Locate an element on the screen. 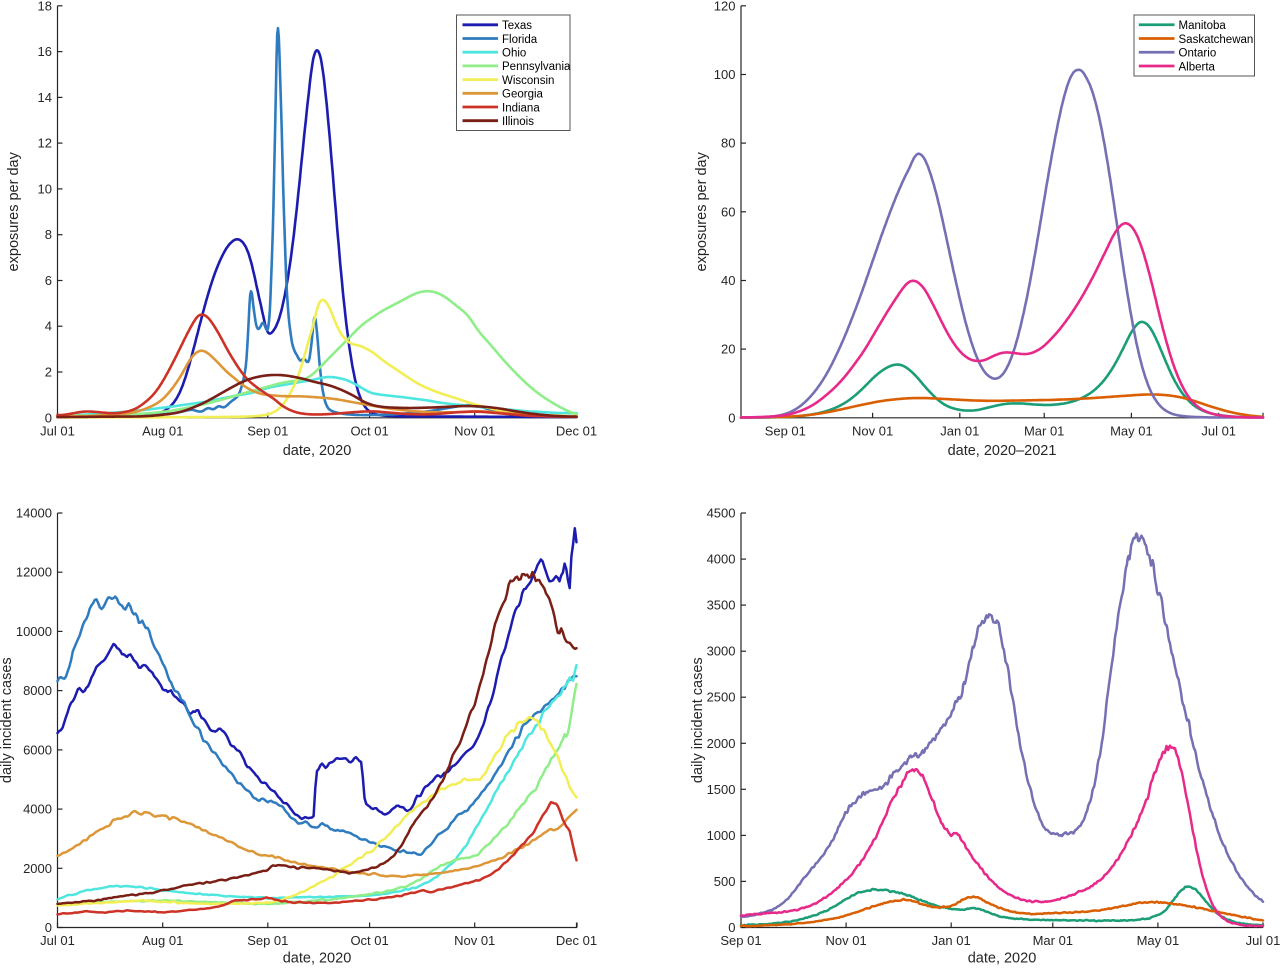 Image resolution: width=1280 pixels, height=970 pixels. svg-text: Florida is located at coordinates (520, 40).